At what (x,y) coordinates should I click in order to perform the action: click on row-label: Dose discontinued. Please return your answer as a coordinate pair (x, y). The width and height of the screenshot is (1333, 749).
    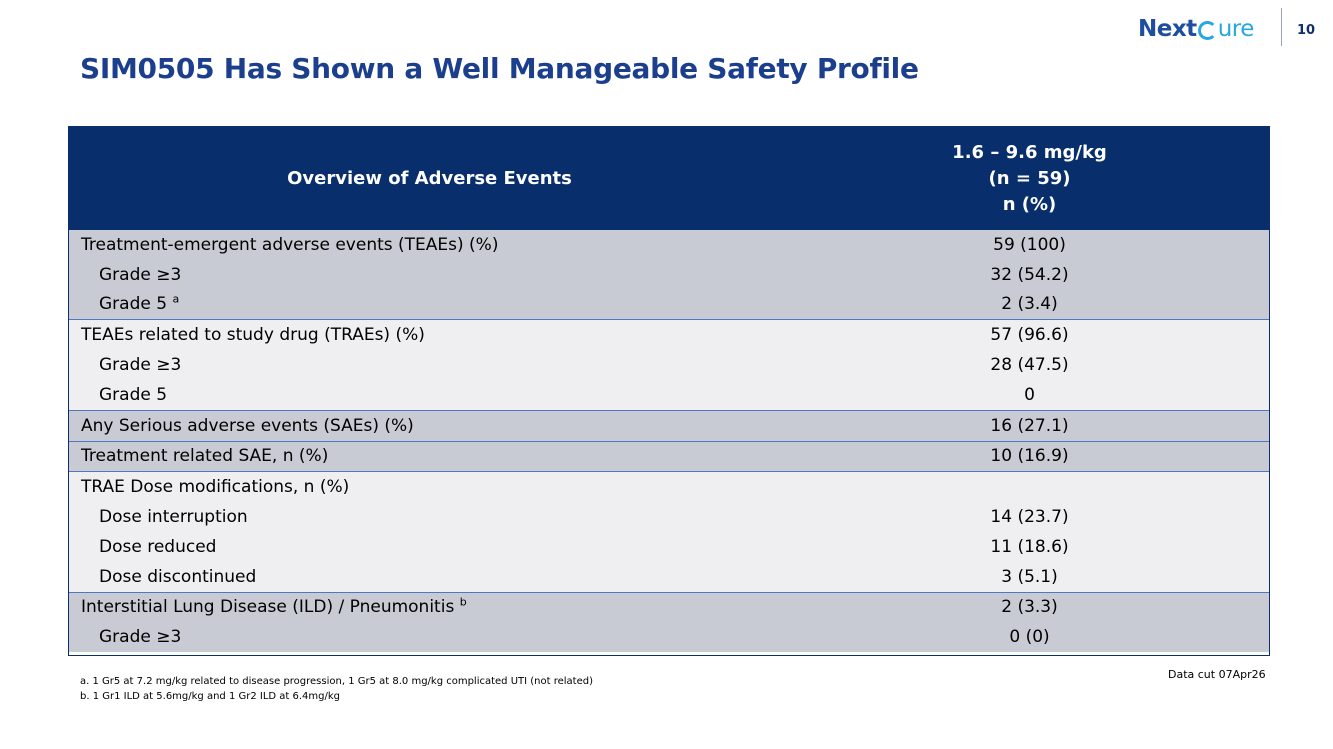
    Looking at the image, I should click on (429, 577).